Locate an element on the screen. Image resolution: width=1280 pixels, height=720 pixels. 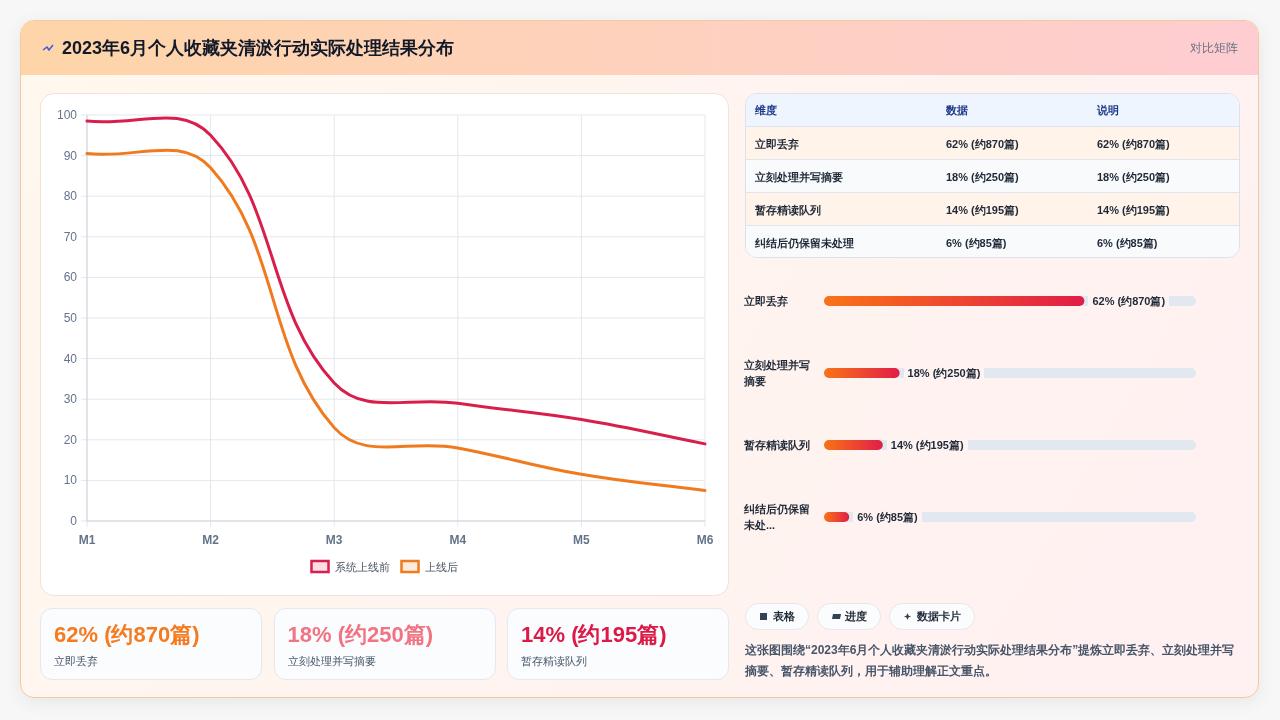
y-tick-label: 90 is located at coordinates (70, 155).